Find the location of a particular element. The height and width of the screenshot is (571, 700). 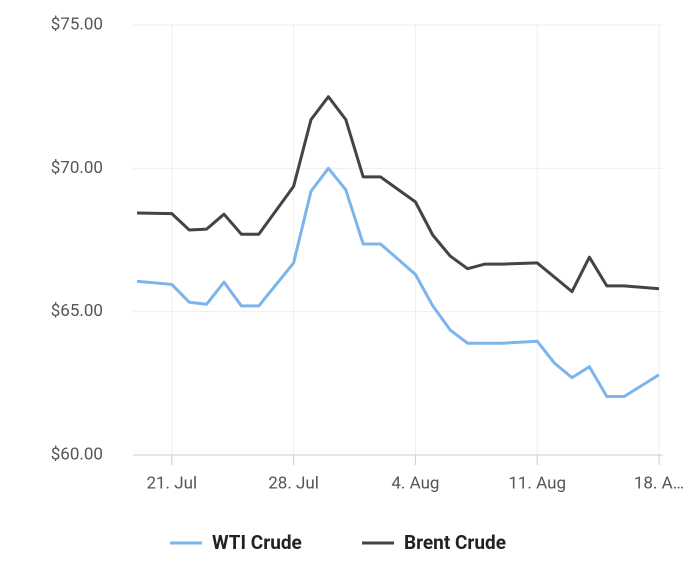

x-tick-label: 28. Jul is located at coordinates (293, 483).